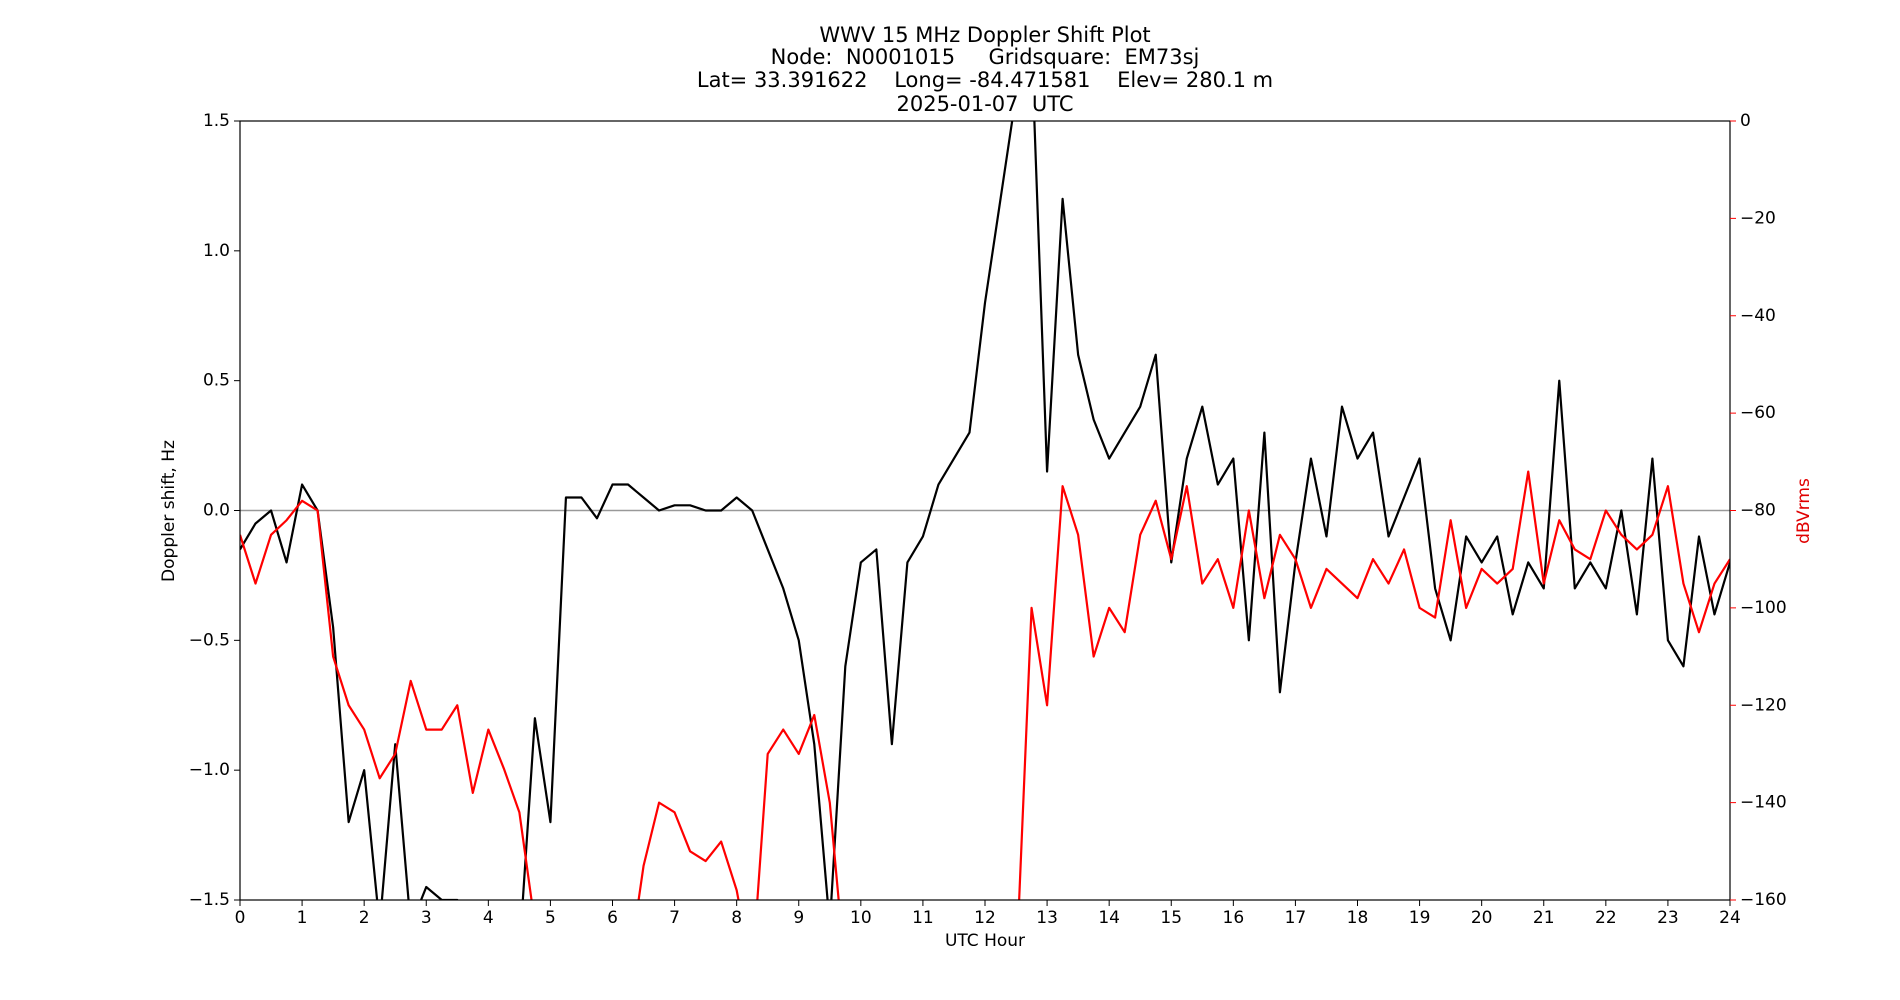 The height and width of the screenshot is (1000, 1900). What do you see at coordinates (426, 918) in the screenshot?
I see `x-tick-label: 3` at bounding box center [426, 918].